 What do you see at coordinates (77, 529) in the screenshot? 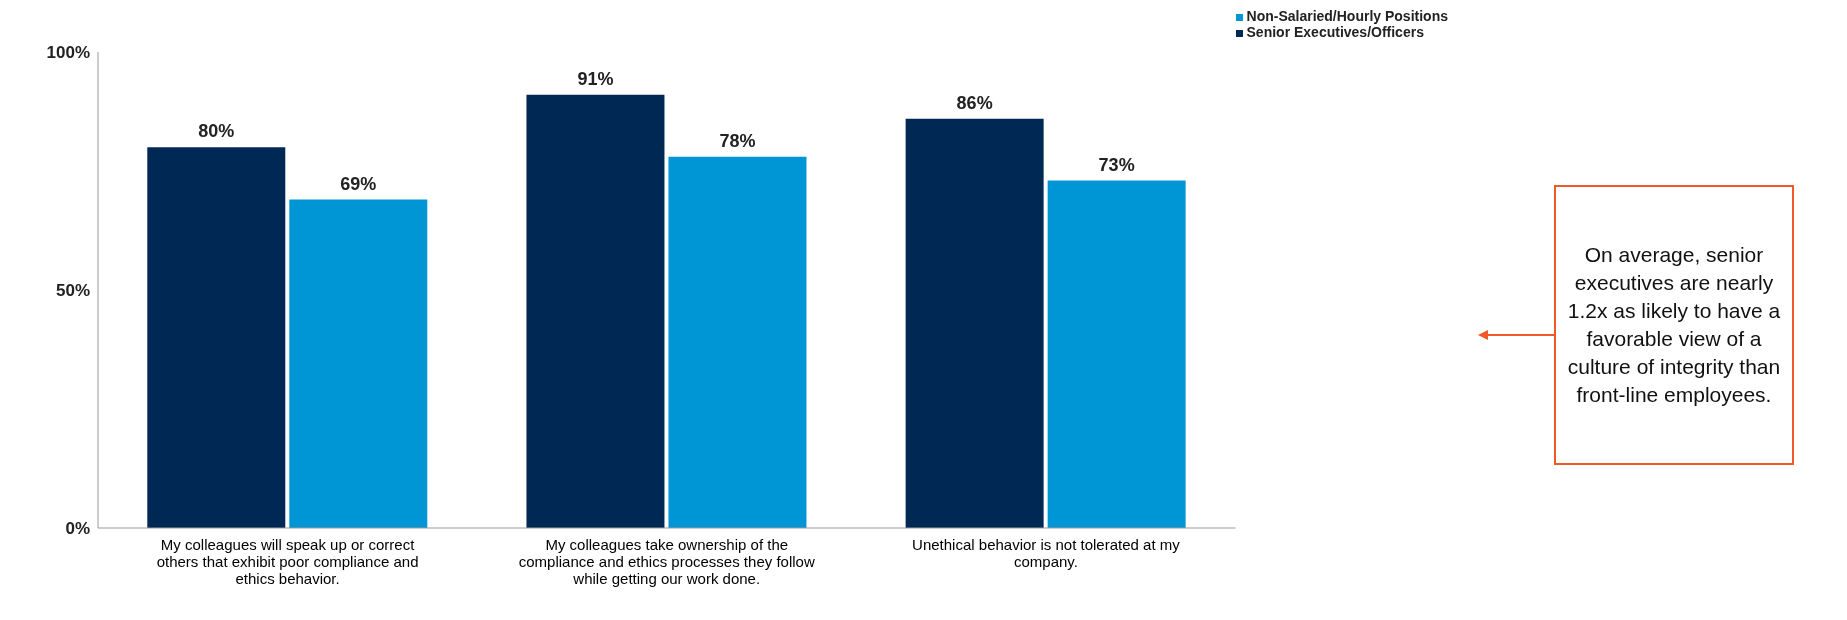
I see `y-tick-label: 0%` at bounding box center [77, 529].